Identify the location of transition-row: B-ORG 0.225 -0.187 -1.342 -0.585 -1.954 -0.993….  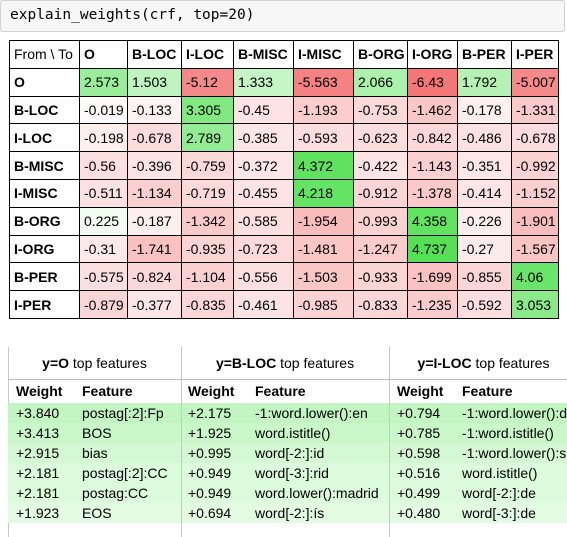
(284, 221).